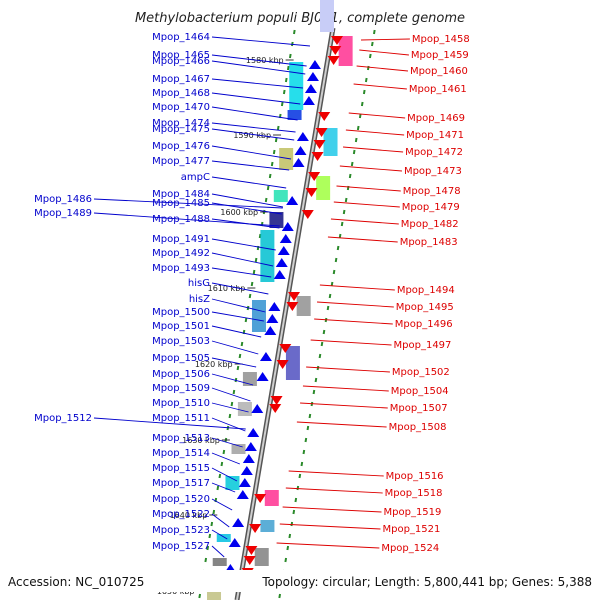  What do you see at coordinates (63, 213) in the screenshot?
I see `left-gene-label: Mpop_1489` at bounding box center [63, 213].